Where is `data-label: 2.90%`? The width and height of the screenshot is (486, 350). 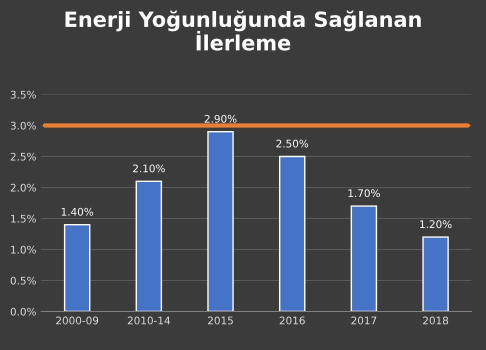
data-label: 2.90% is located at coordinates (220, 118).